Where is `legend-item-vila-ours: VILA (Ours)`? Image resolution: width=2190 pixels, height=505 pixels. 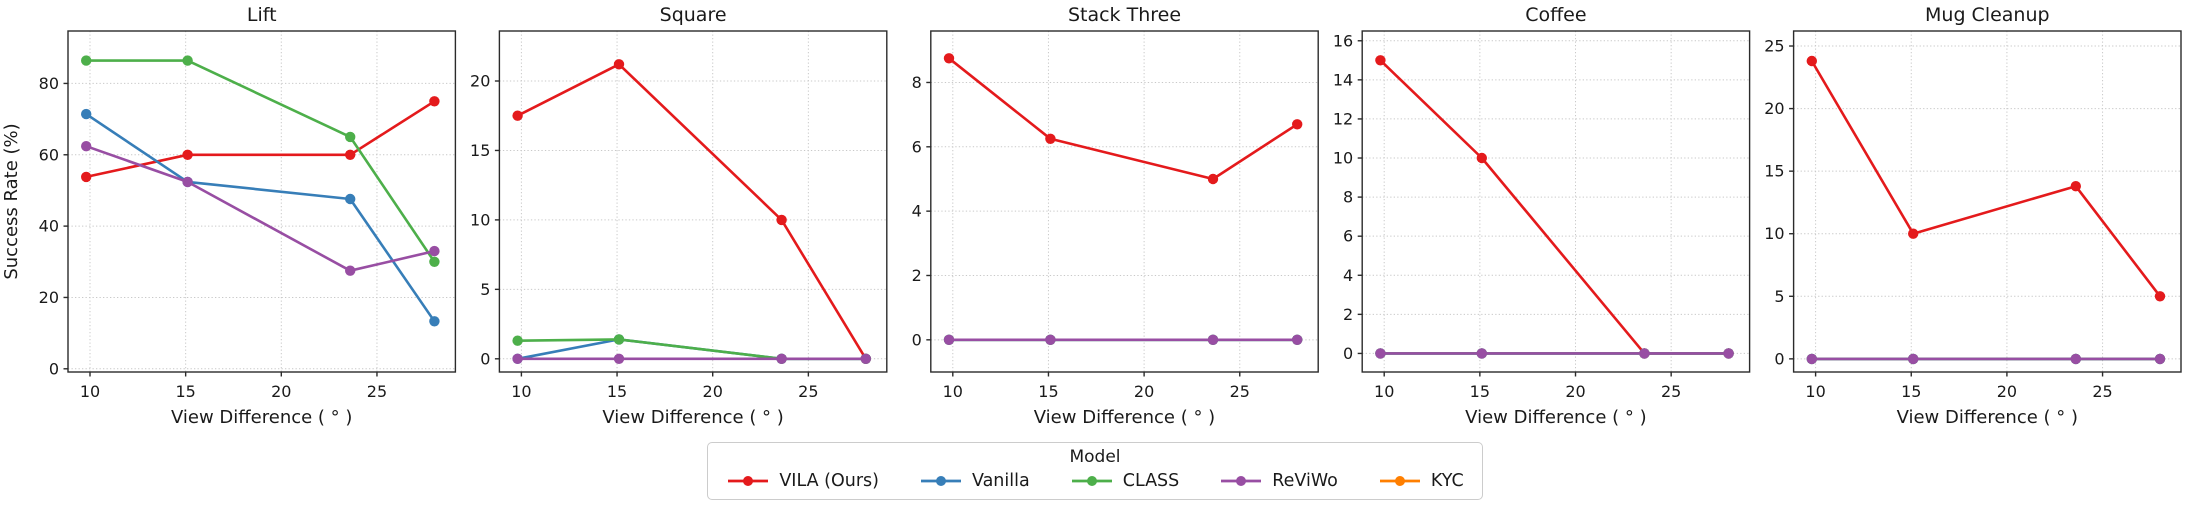
legend-item-vila-ours: VILA (Ours) is located at coordinates (802, 481).